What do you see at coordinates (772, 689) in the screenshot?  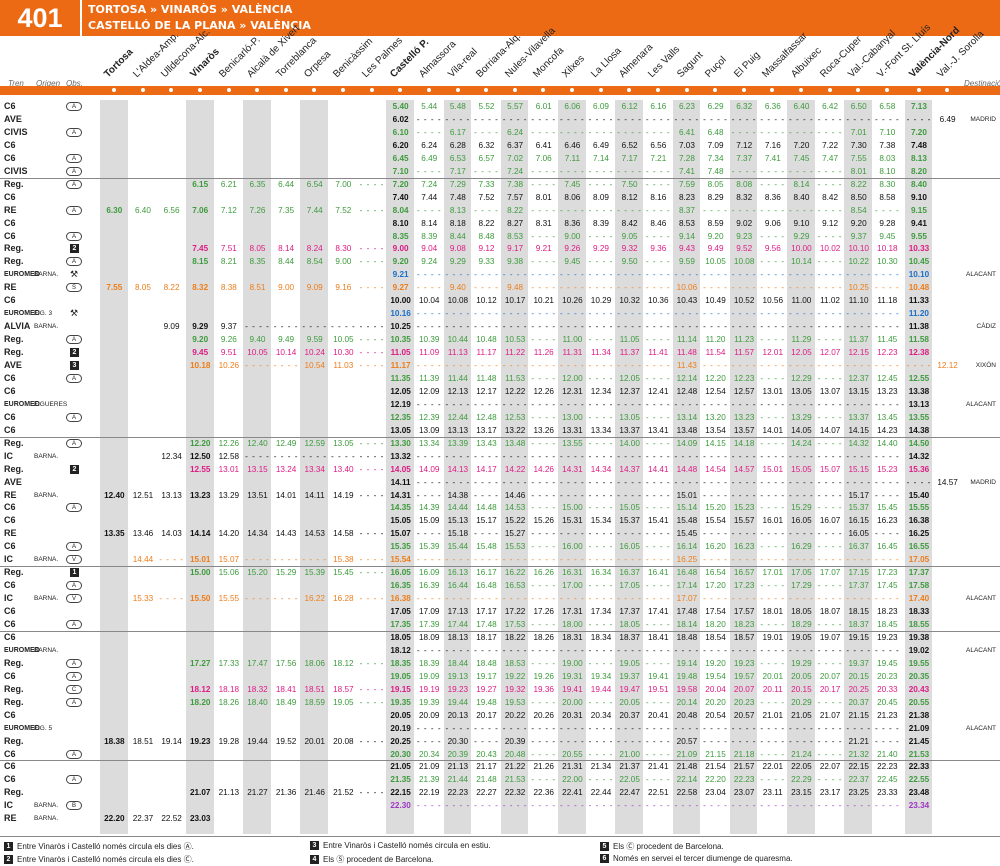 I see `time-cell: 20.11` at bounding box center [772, 689].